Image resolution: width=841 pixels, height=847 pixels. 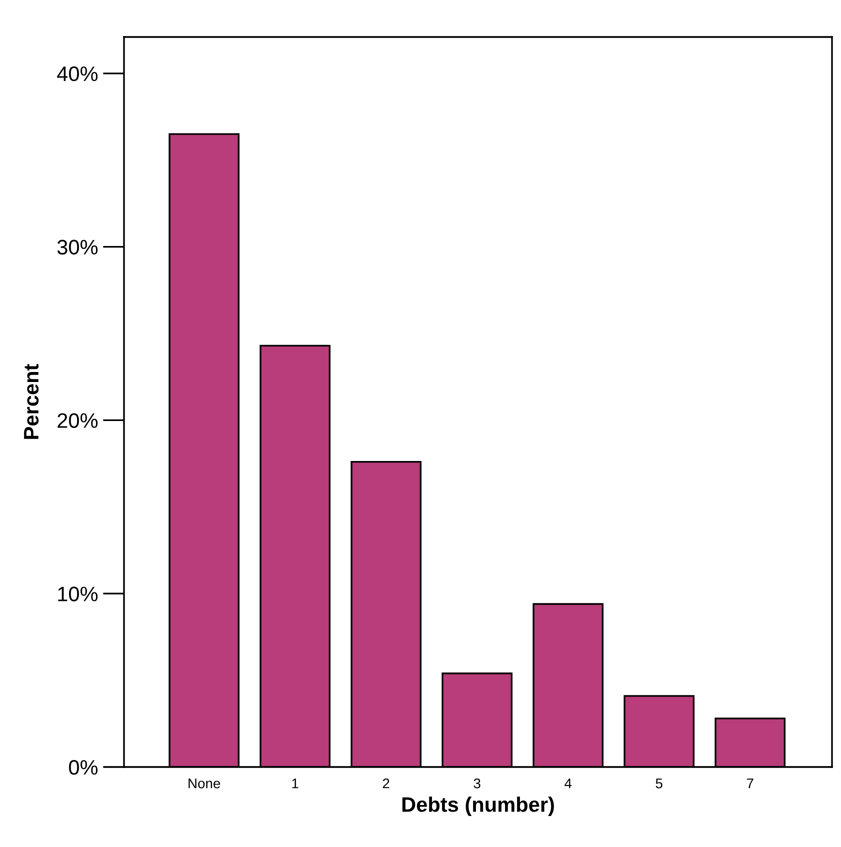 I want to click on y-tick-label: 10%, so click(x=78, y=594).